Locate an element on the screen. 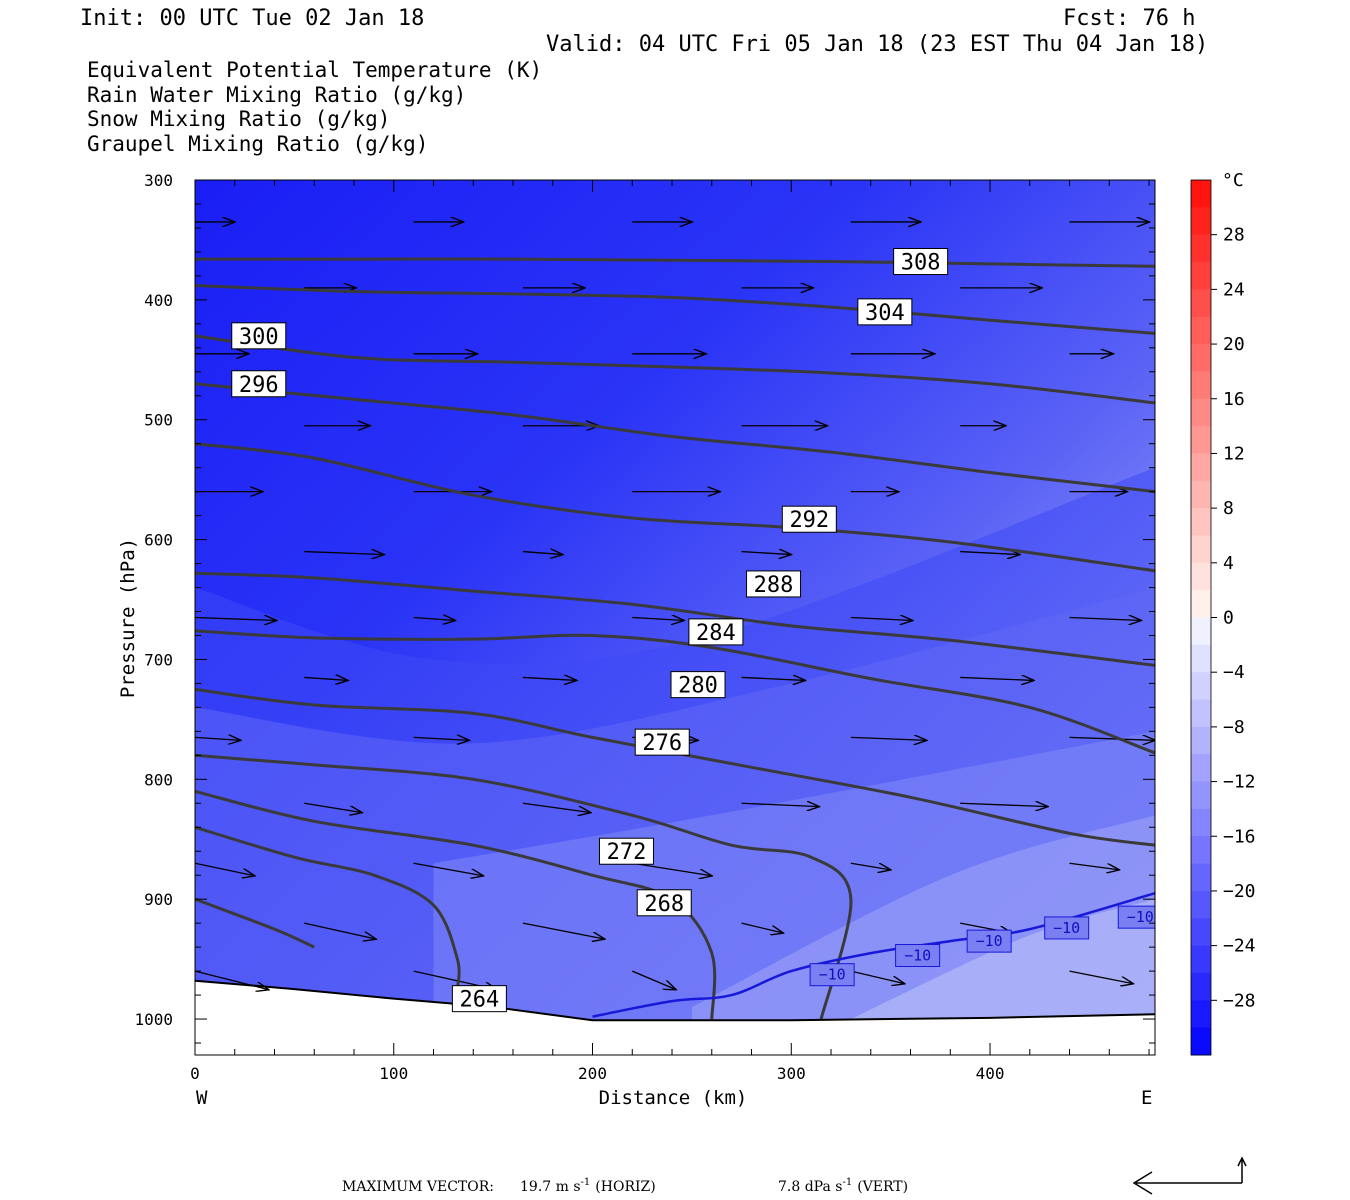 This screenshot has width=1350, height=1200. x-axis-west: W is located at coordinates (202, 1098).